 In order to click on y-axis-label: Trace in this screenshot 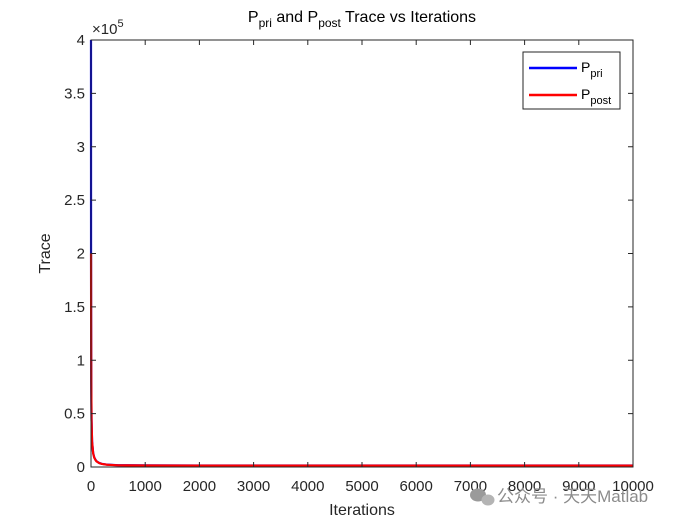, I will do `click(45, 253)`.